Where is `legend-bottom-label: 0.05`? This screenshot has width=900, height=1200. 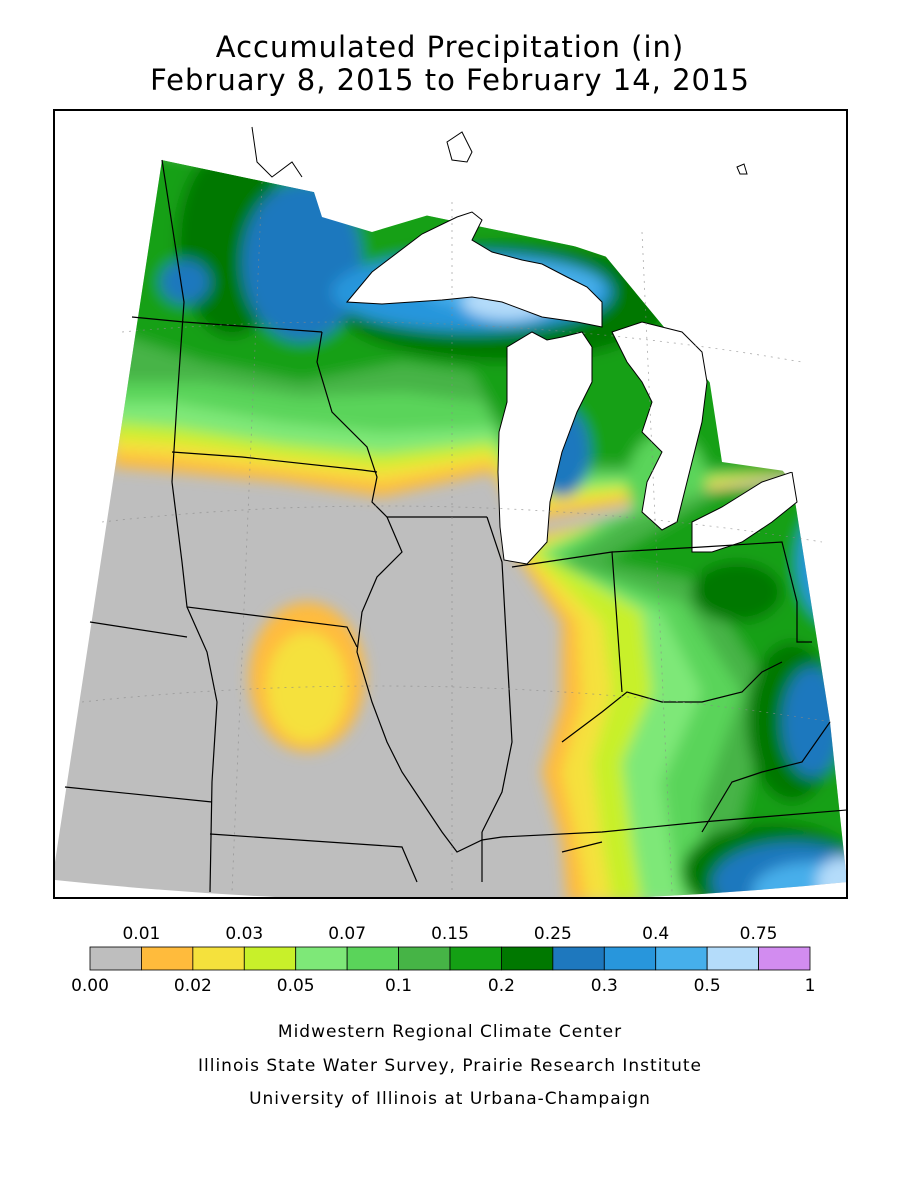
legend-bottom-label: 0.05 is located at coordinates (295, 986).